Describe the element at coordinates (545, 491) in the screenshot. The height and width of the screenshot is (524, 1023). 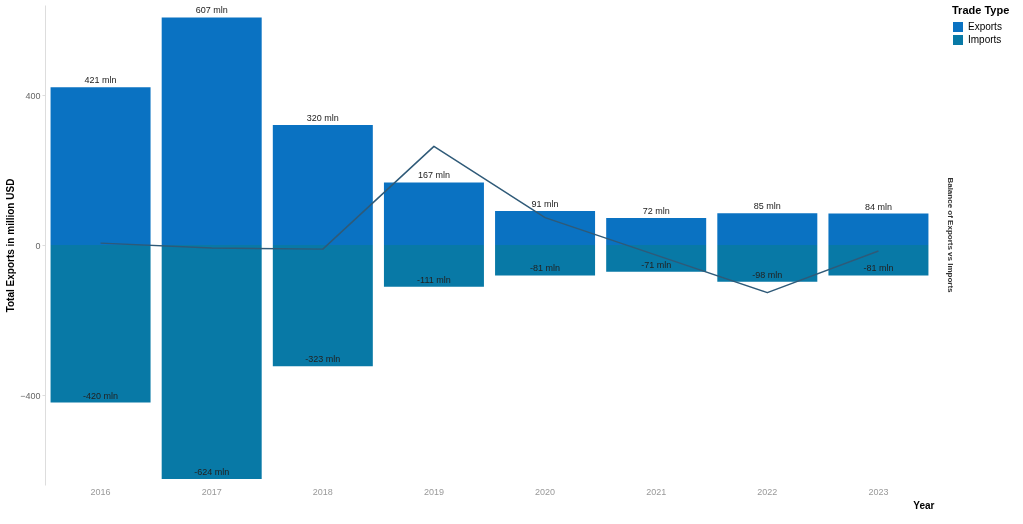
I see `x-tick-label: 2020` at that location.